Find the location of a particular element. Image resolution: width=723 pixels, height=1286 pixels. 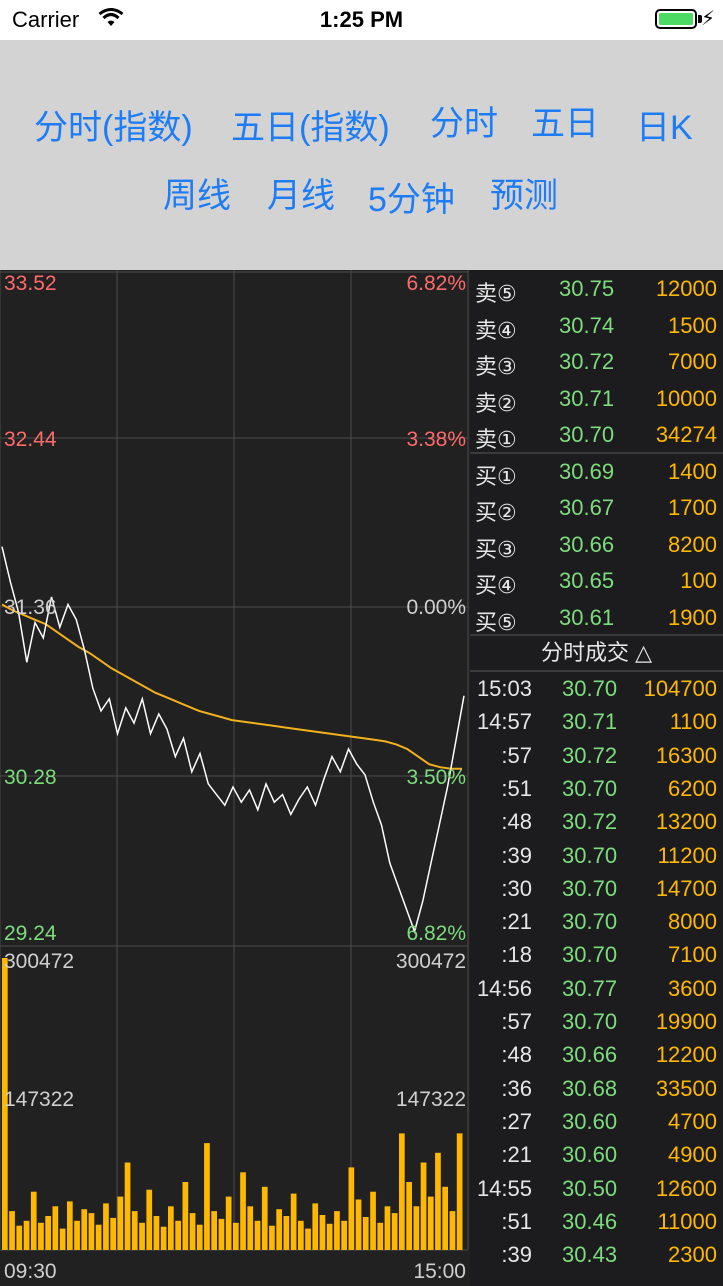

buy-level-volume: 1400 is located at coordinates (692, 471).